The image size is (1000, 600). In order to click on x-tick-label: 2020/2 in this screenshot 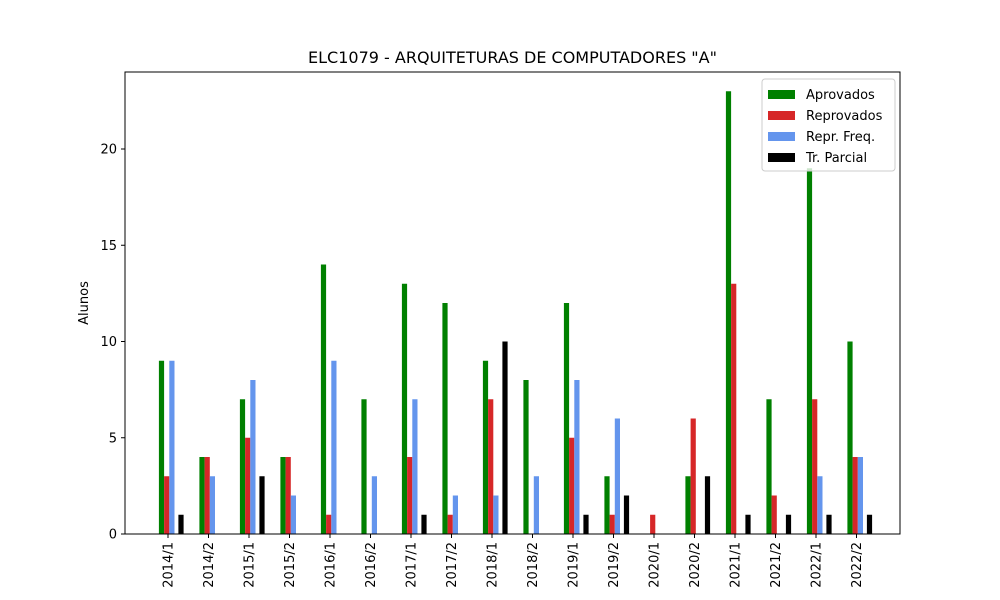, I will do `click(695, 565)`.